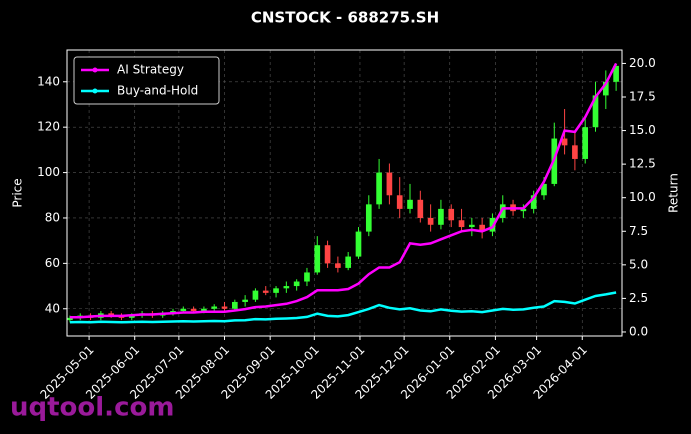 Image resolution: width=691 pixels, height=434 pixels. What do you see at coordinates (638, 264) in the screenshot?
I see `y2-tick-label: 5.0` at bounding box center [638, 264].